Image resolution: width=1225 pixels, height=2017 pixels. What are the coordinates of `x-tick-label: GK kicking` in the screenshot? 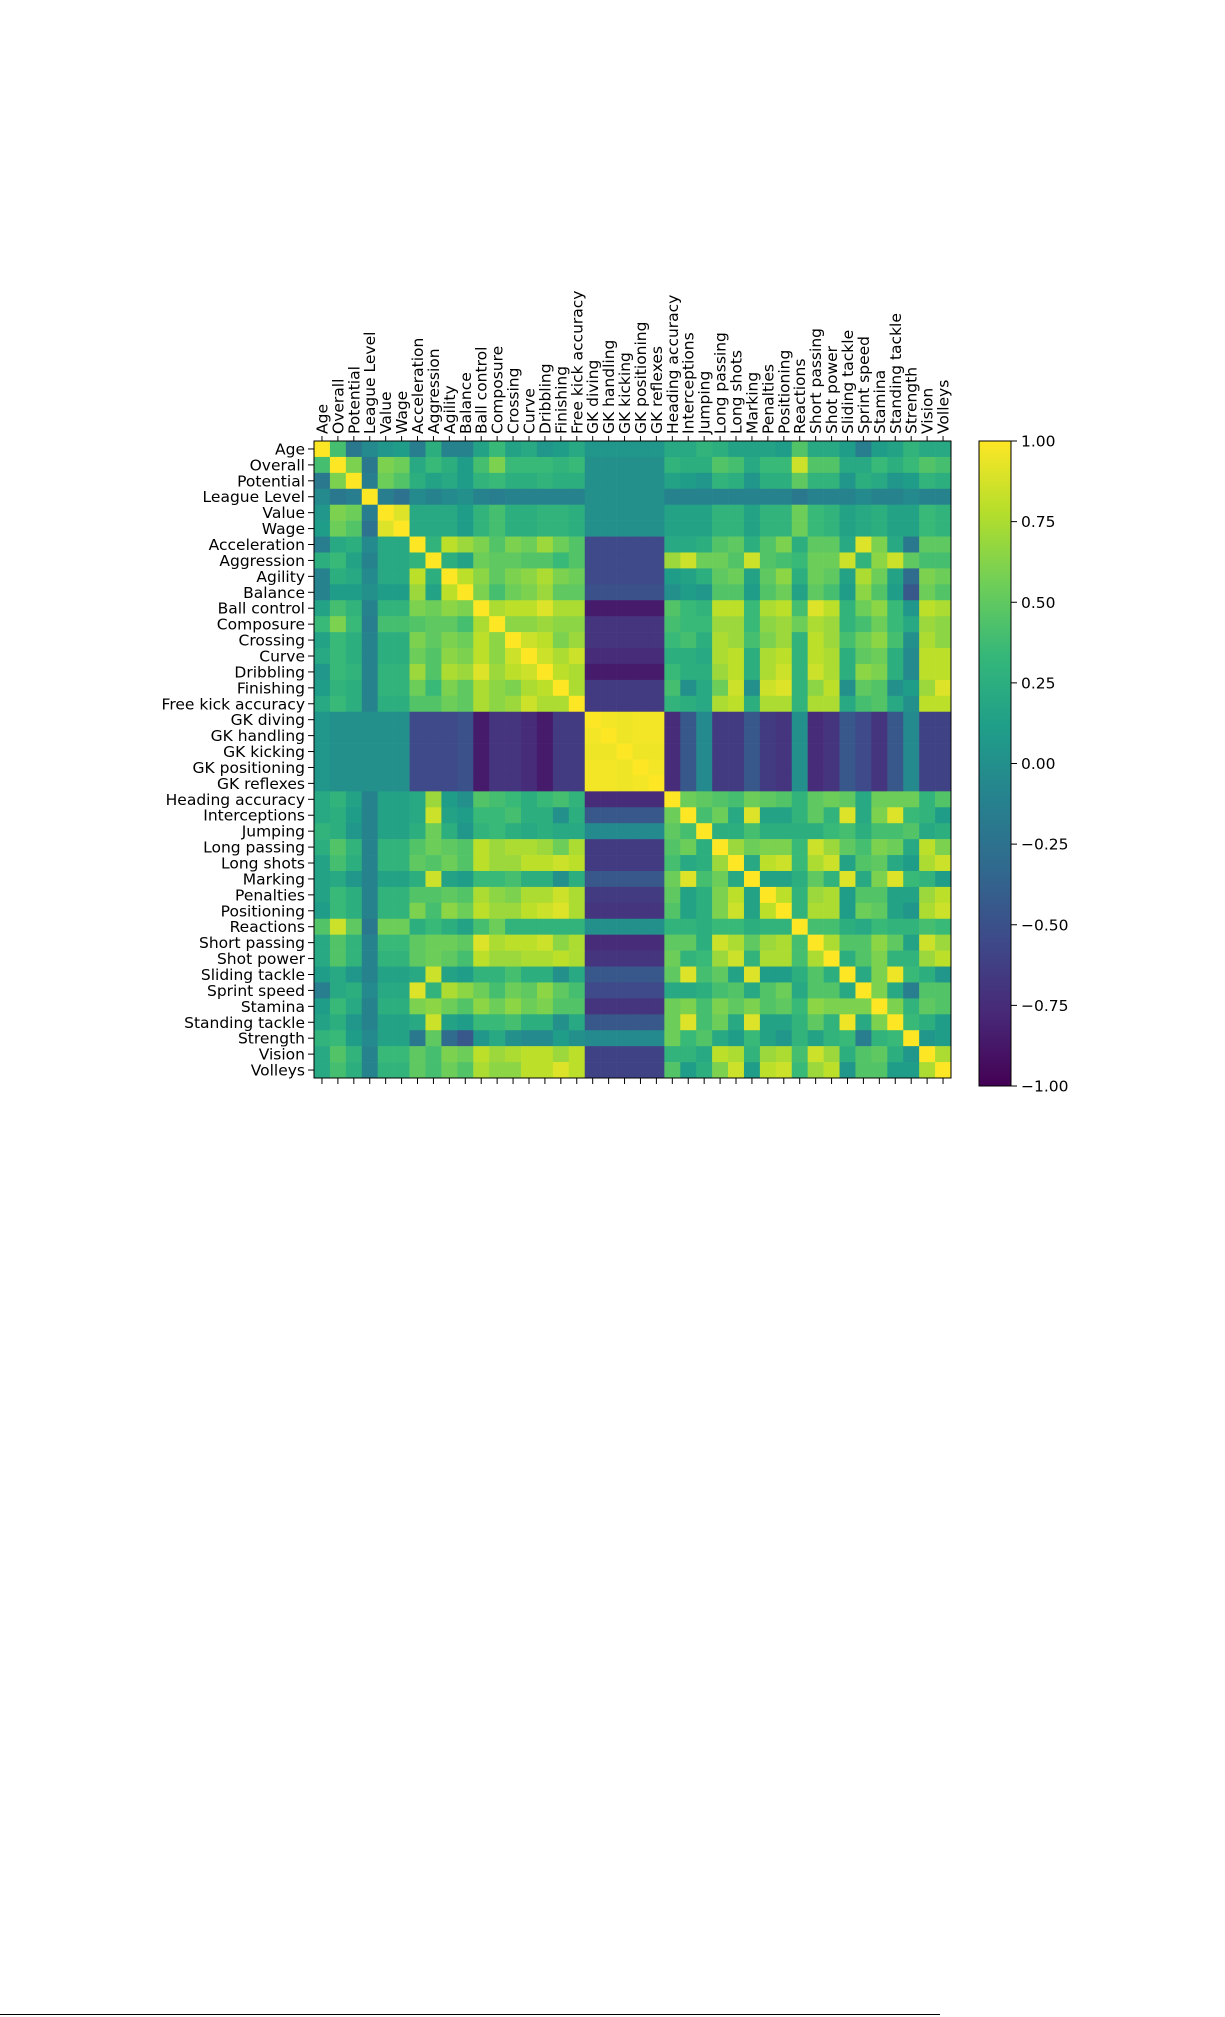 It's located at (625, 393).